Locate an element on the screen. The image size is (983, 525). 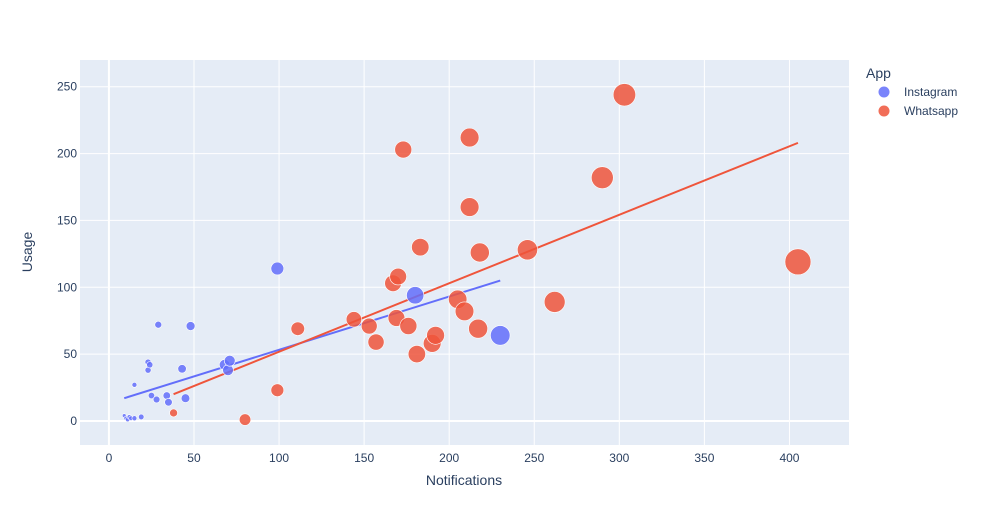
legend: App Instagram Whatsapp is located at coordinates (912, 91).